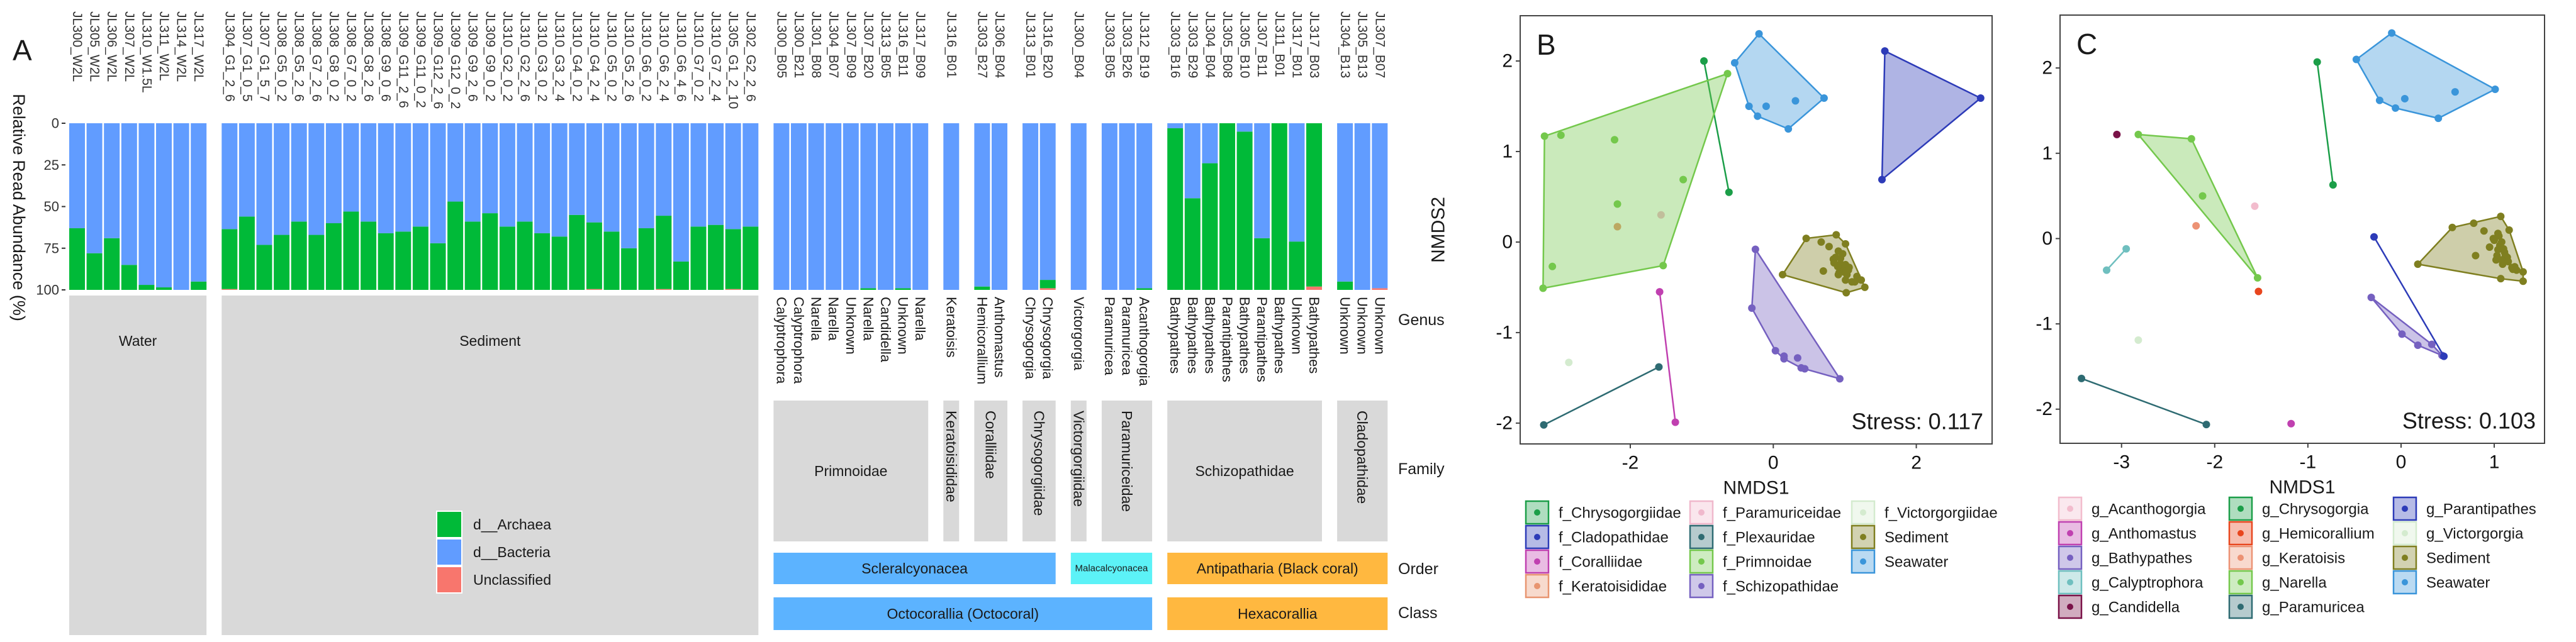  What do you see at coordinates (386, 56) in the screenshot?
I see `sample-label: JL308_G9_0_6` at bounding box center [386, 56].